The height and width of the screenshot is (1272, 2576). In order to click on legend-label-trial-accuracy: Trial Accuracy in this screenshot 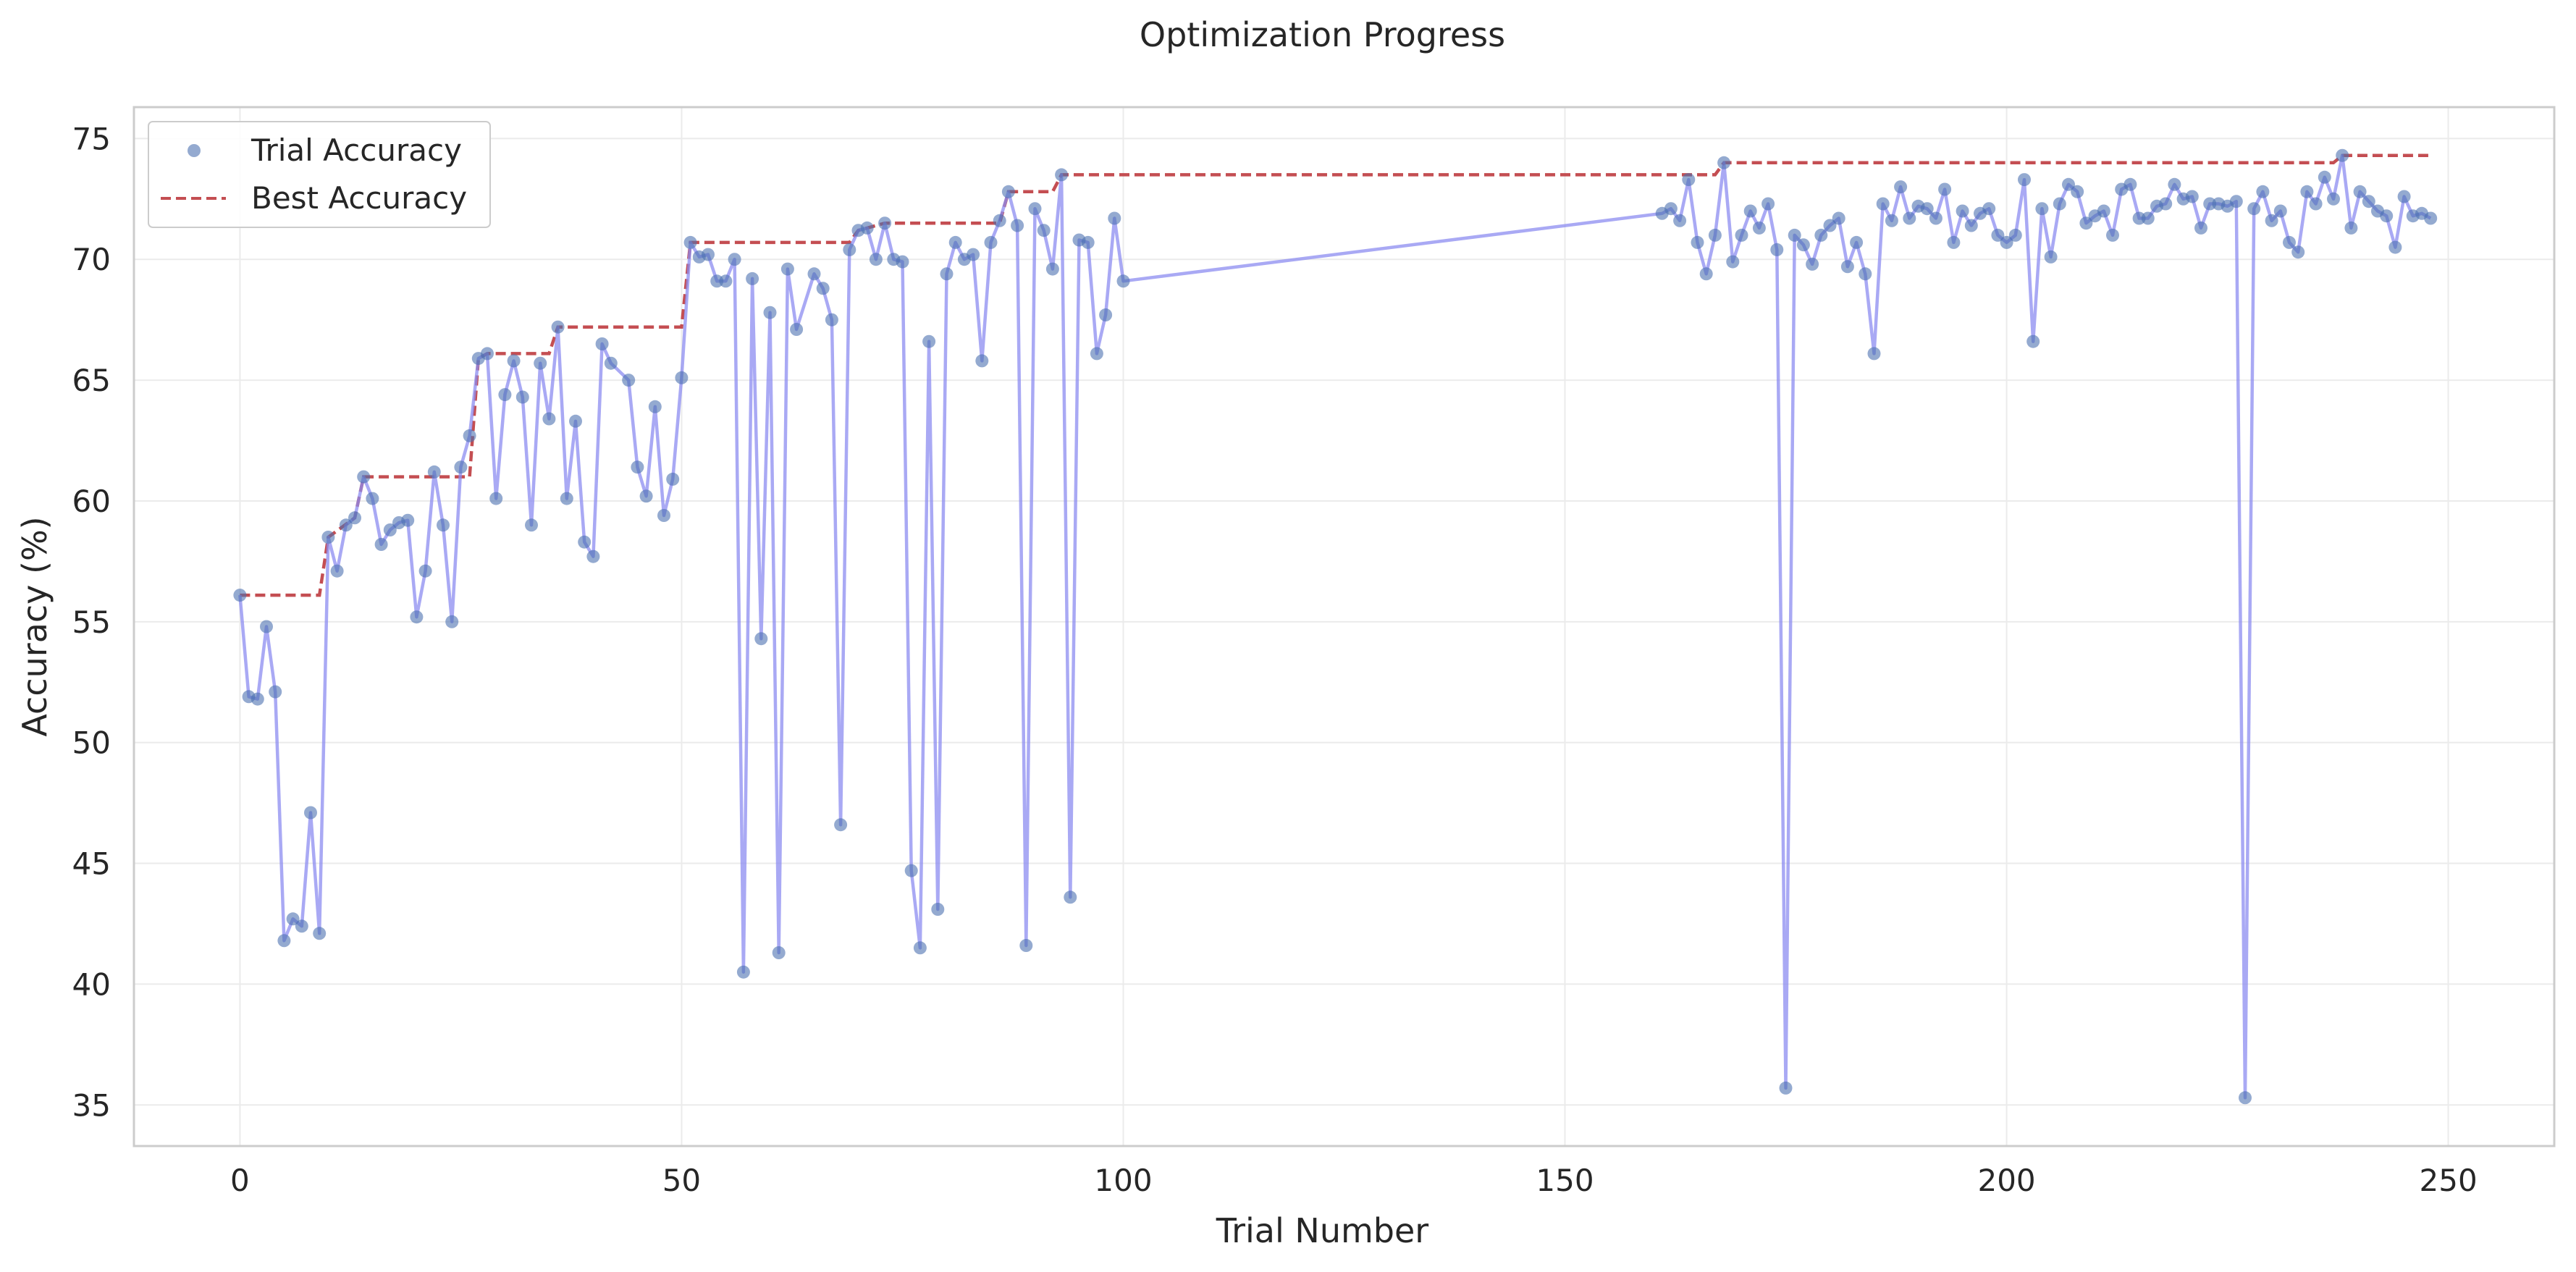, I will do `click(356, 150)`.